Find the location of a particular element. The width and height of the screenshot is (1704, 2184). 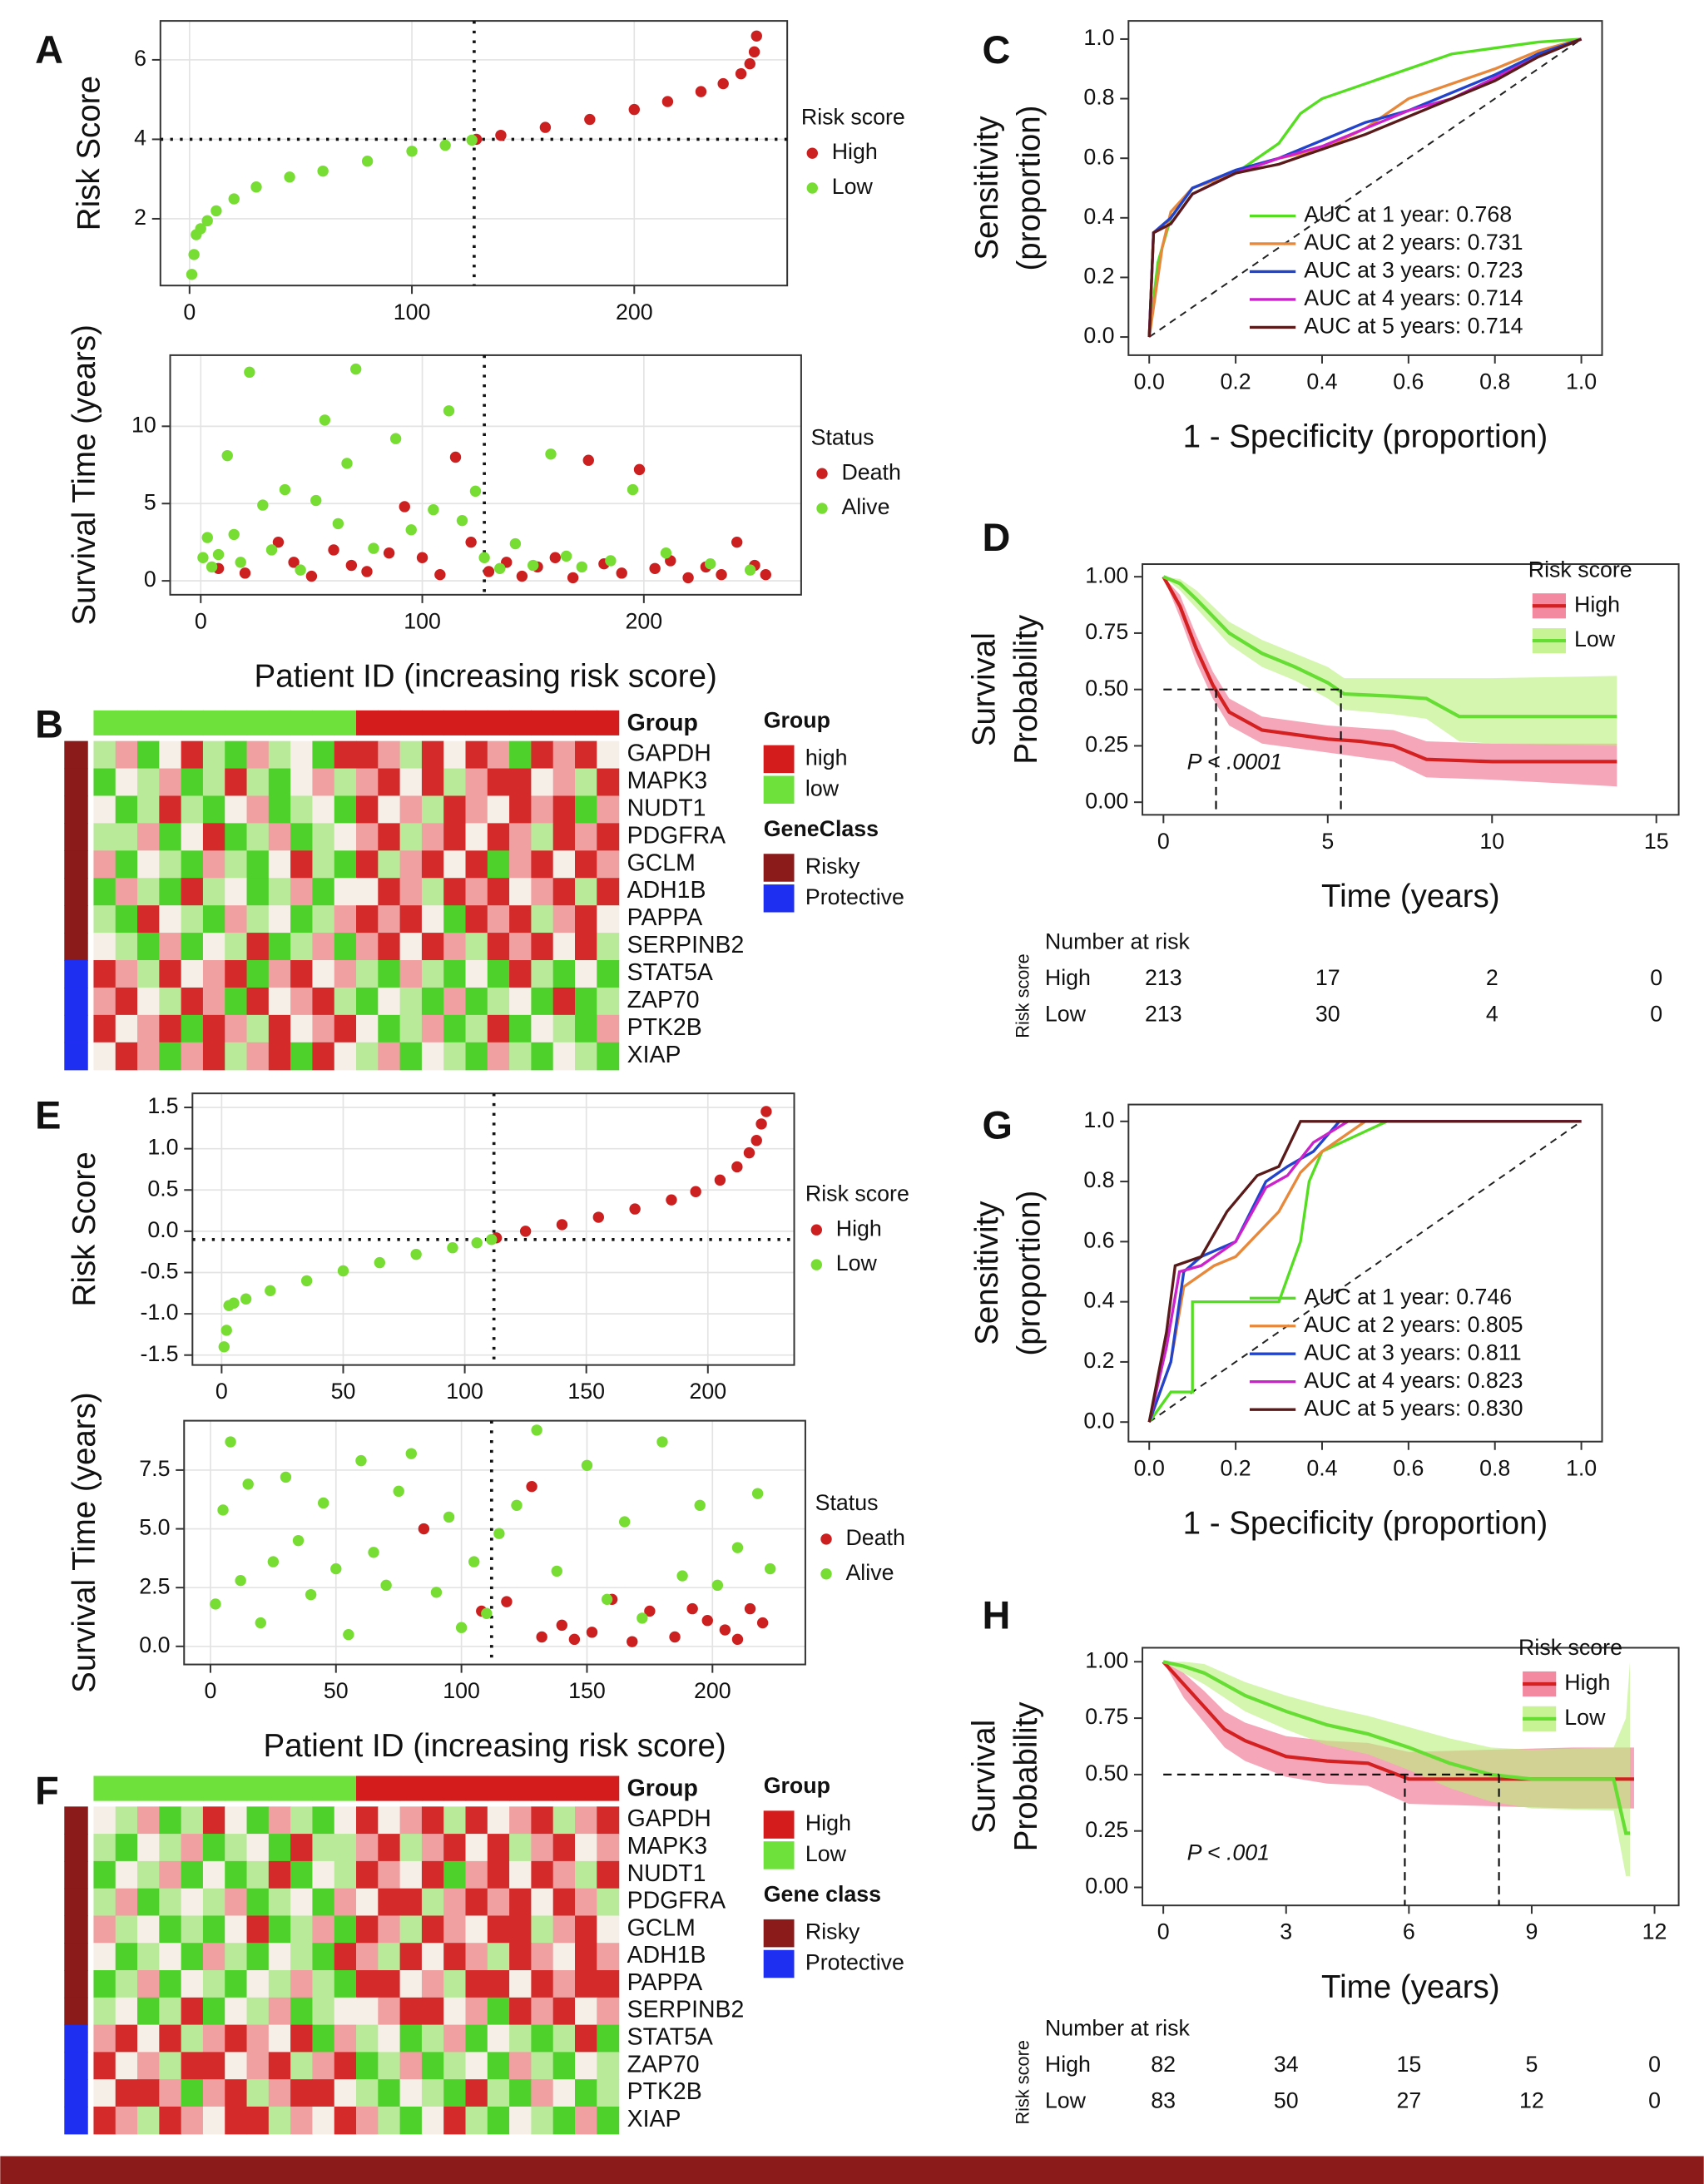

x-tick-label: 6 is located at coordinates (1409, 1931).